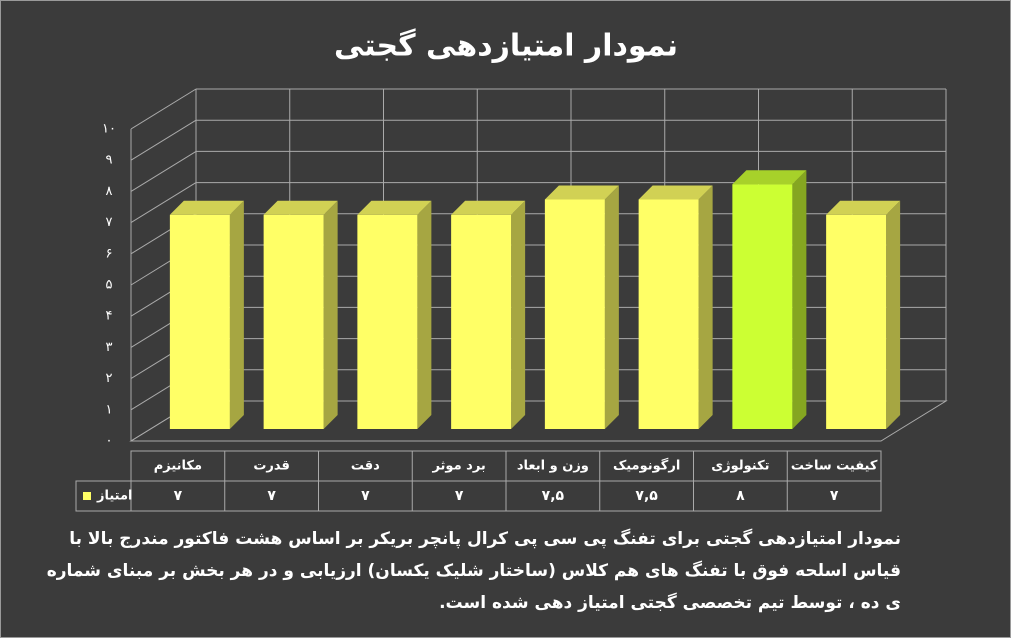 This screenshot has width=1011, height=638. I want to click on floor, so click(538, 421).